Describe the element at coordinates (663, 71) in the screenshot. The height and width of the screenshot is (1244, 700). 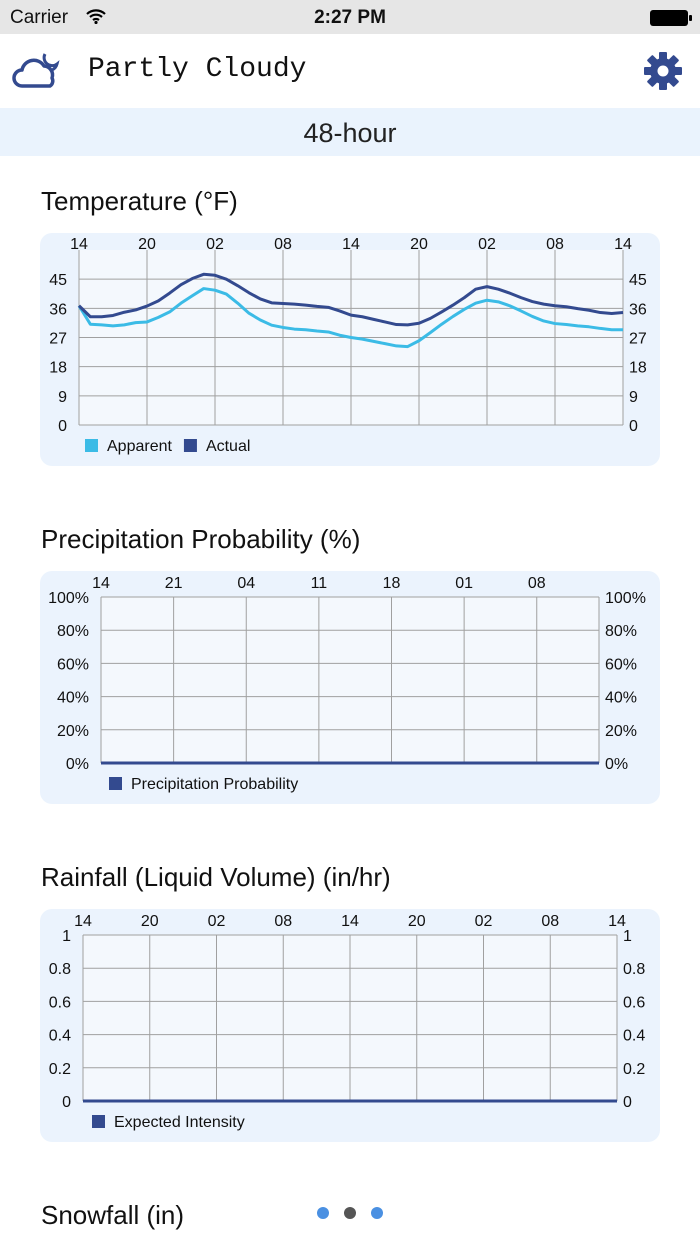
I see `gear-icon` at that location.